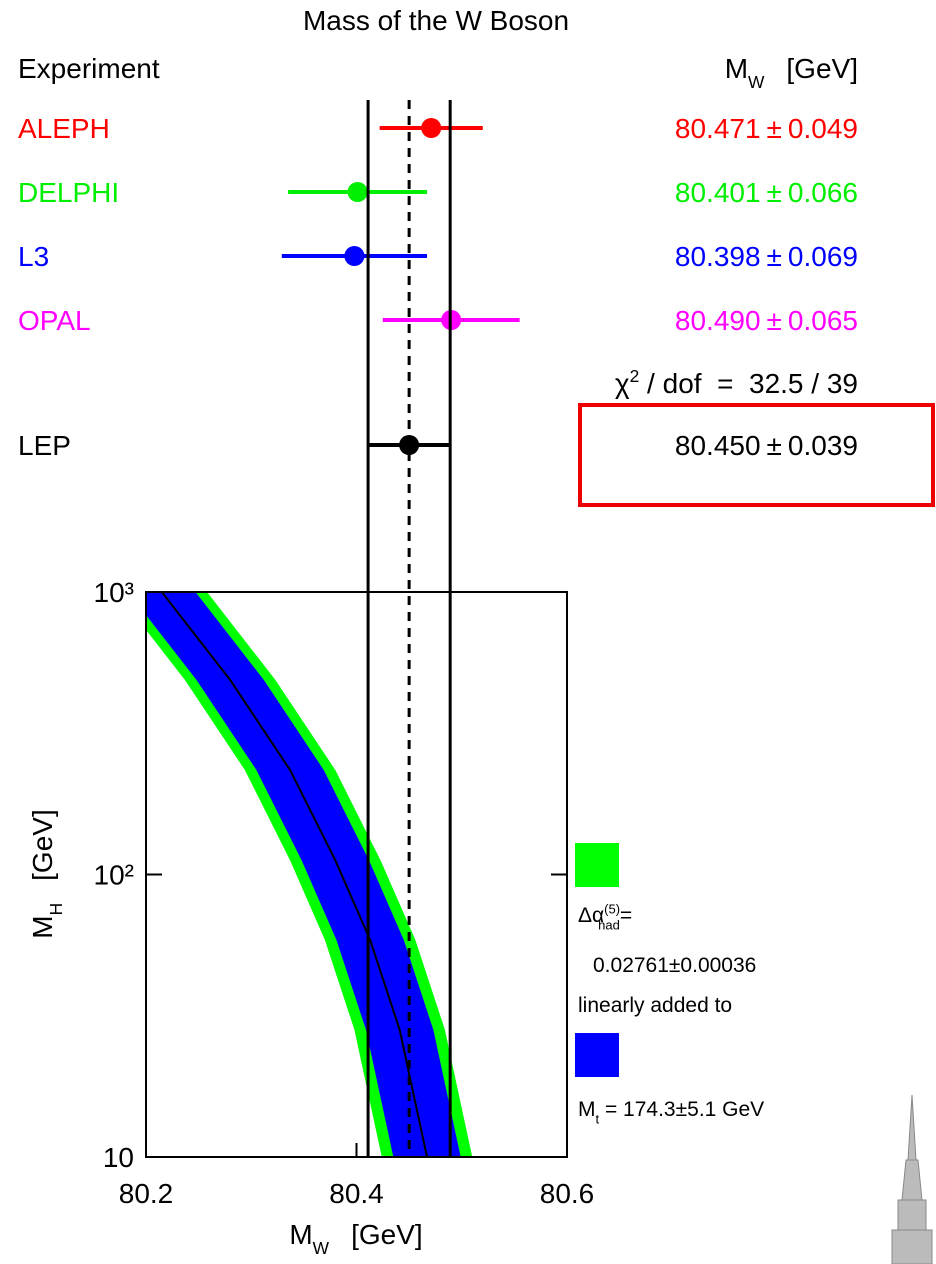 This screenshot has width=936, height=1264. I want to click on text-part: 80.450, so click(718, 445).